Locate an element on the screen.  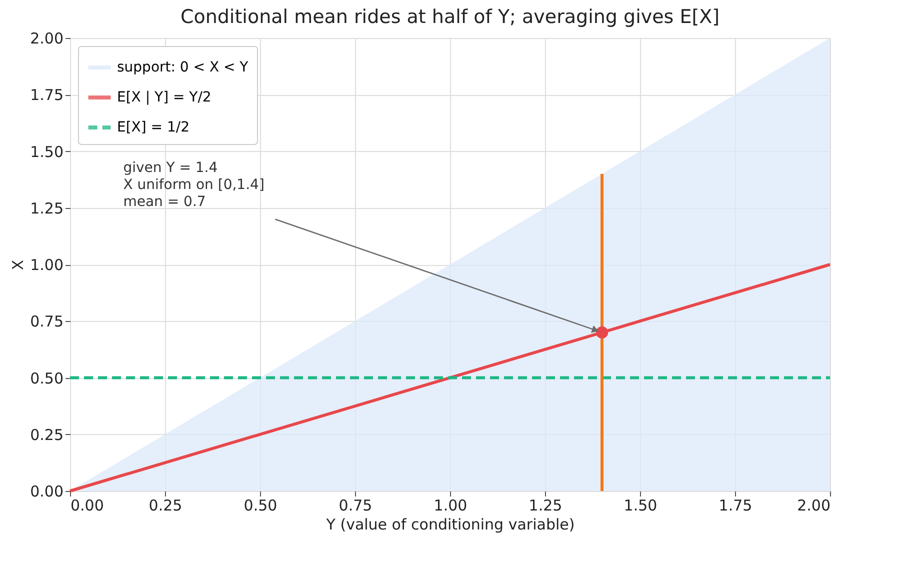
x-tick-label: 0.25 is located at coordinates (165, 505).